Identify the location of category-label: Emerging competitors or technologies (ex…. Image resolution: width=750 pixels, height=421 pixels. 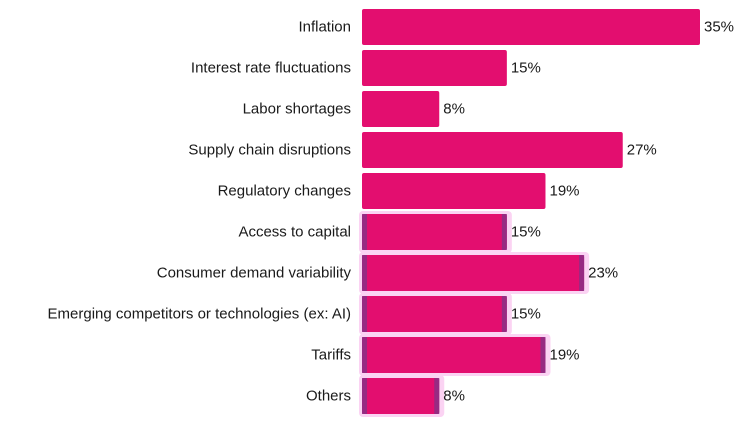
(199, 314).